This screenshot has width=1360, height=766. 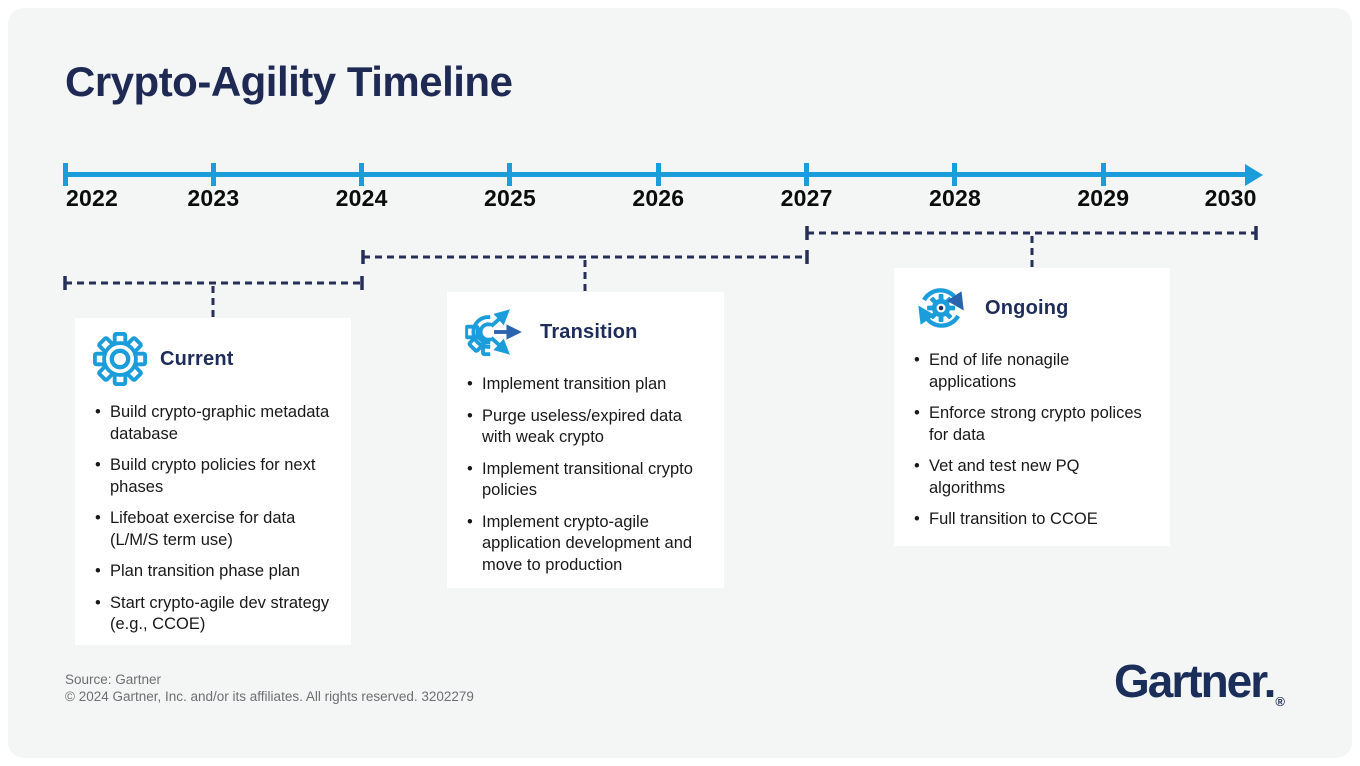 What do you see at coordinates (510, 198) in the screenshot?
I see `year-label-2025: 2025` at bounding box center [510, 198].